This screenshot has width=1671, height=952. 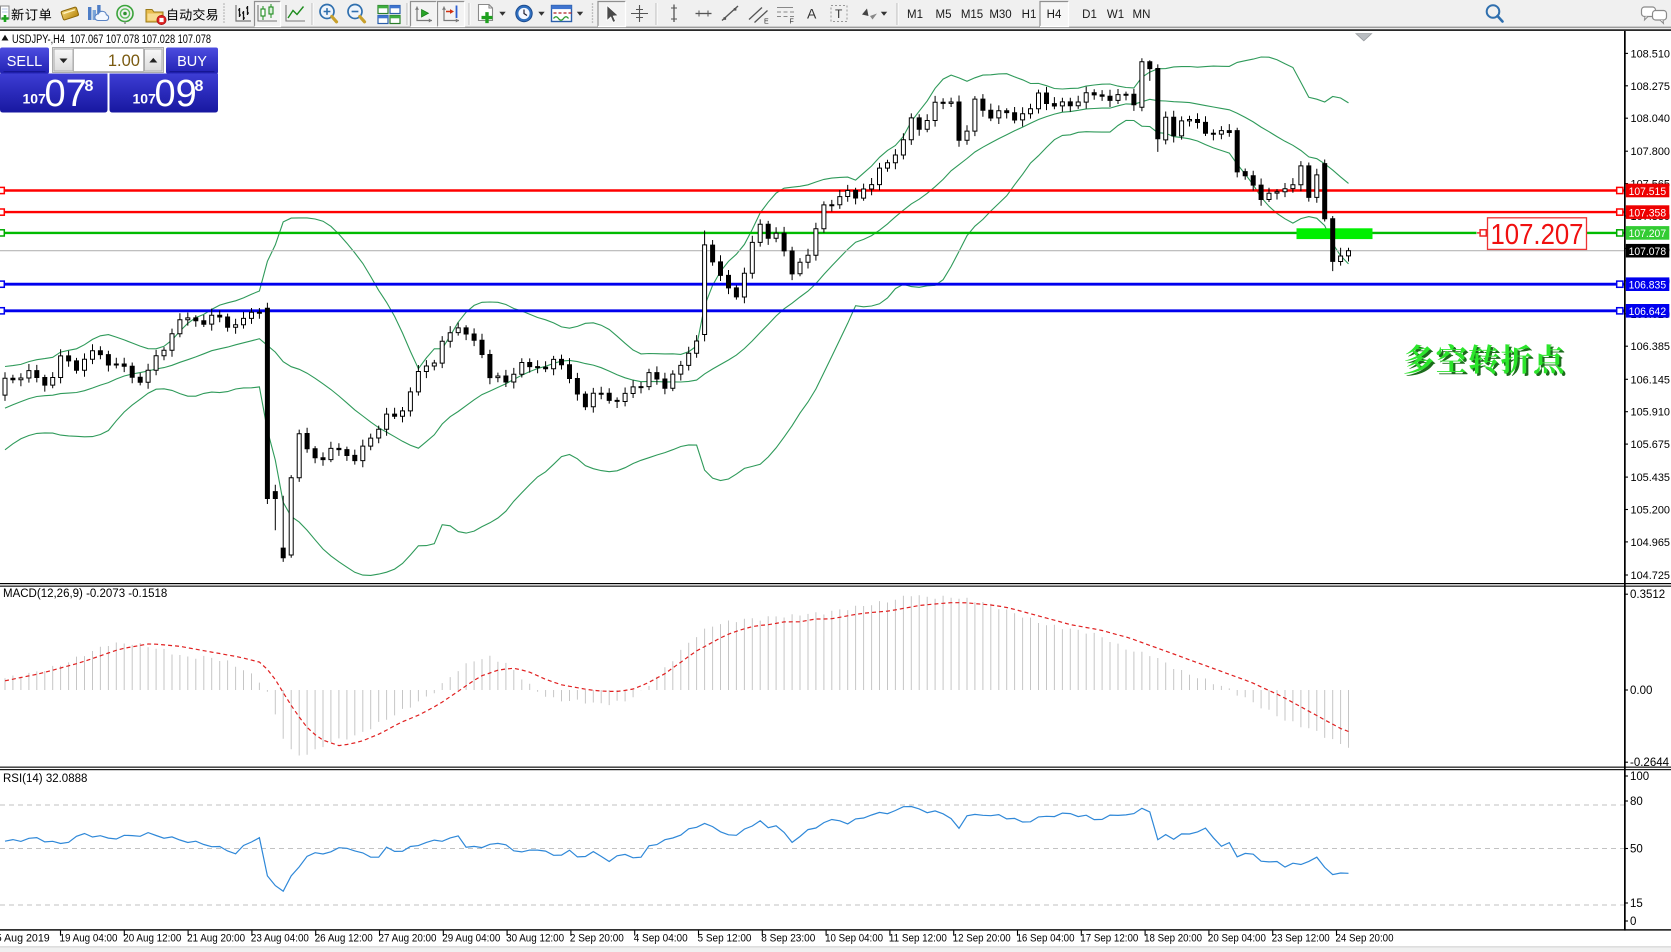 I want to click on svg-text: 10 Sep 04:00, so click(x=854, y=939).